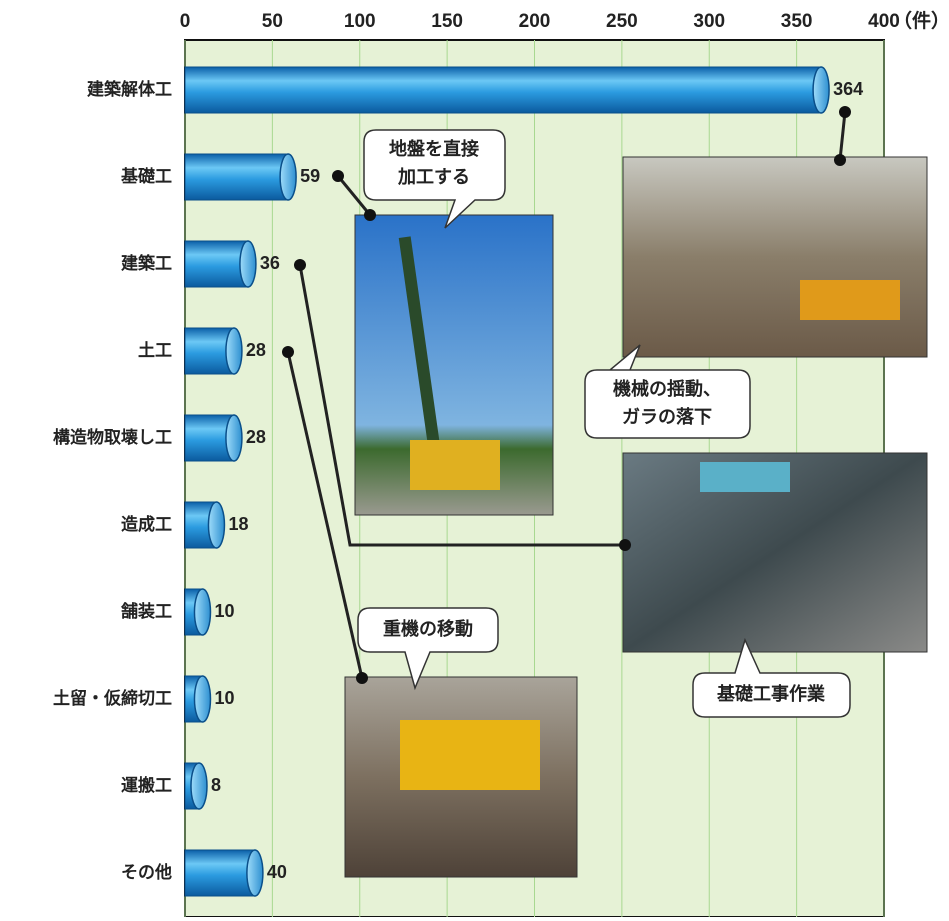 The height and width of the screenshot is (921, 949). What do you see at coordinates (146, 176) in the screenshot?
I see `category-label: 基礎工` at bounding box center [146, 176].